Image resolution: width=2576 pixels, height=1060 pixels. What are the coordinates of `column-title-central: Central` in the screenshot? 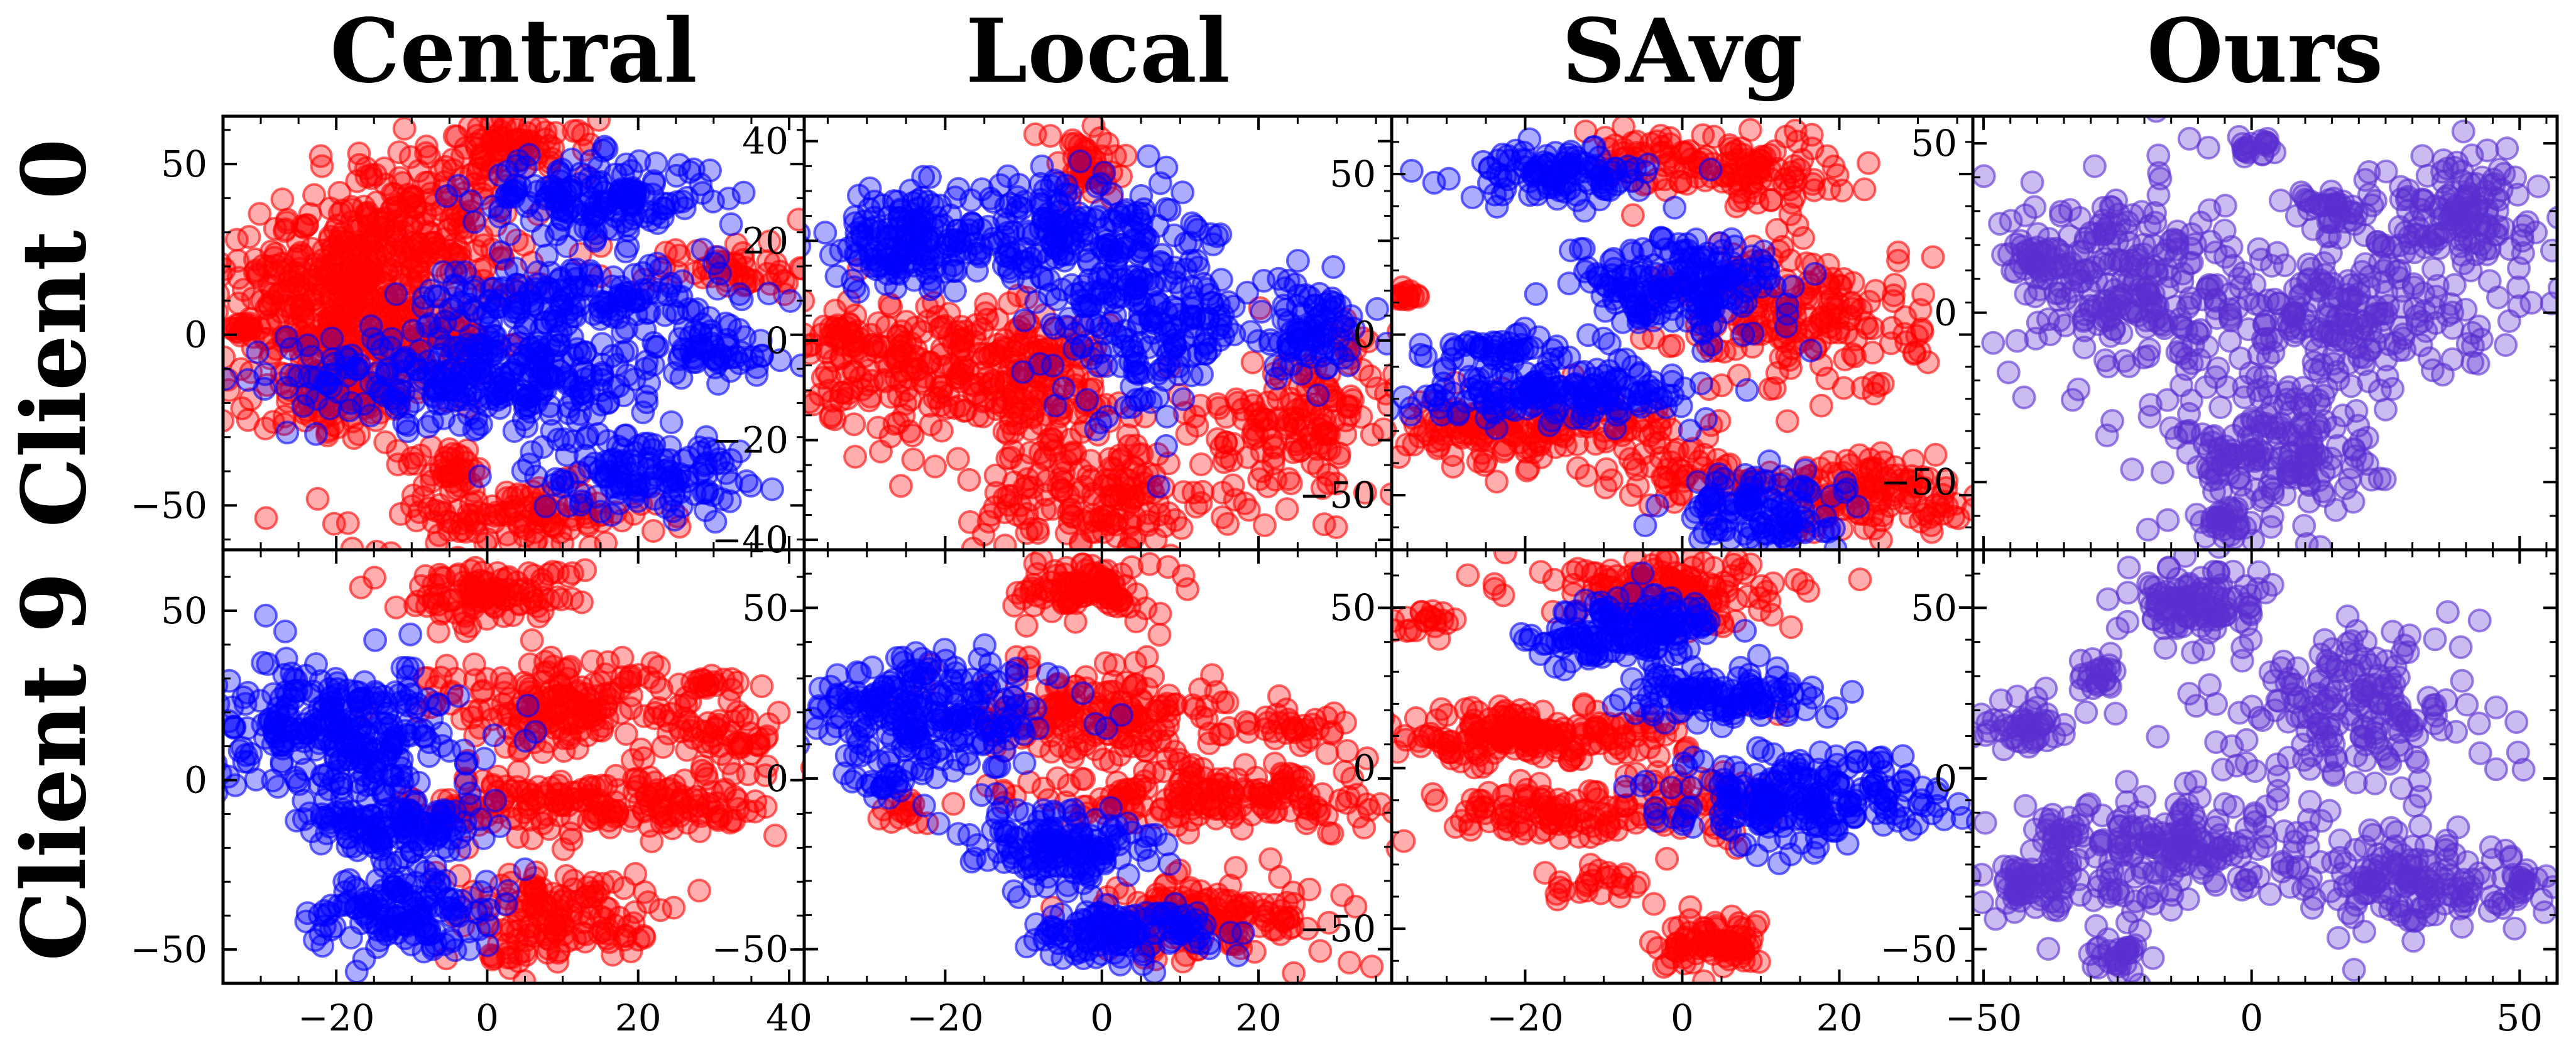 It's located at (513, 51).